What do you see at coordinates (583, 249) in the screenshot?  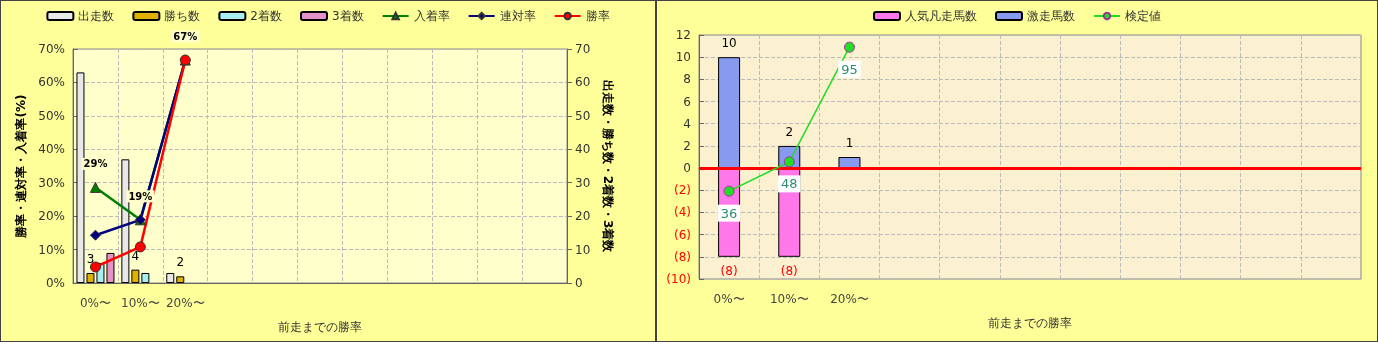 I see `y2-tick-label: 10` at bounding box center [583, 249].